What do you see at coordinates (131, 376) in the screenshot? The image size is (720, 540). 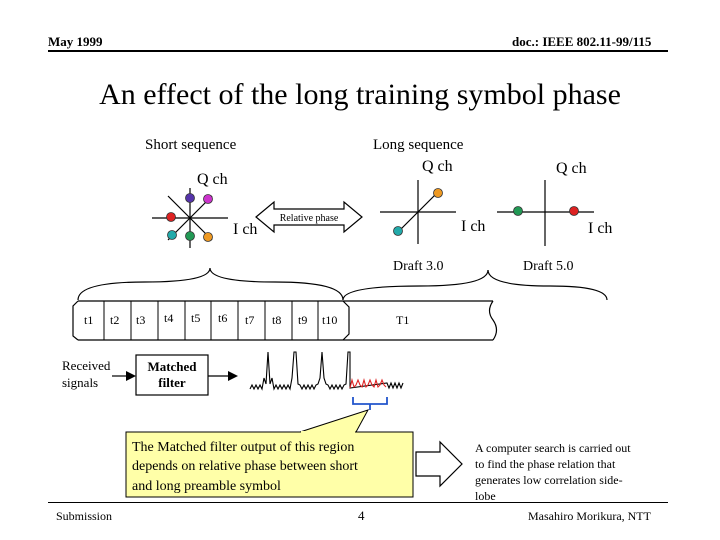 I see `input-arrowhead` at bounding box center [131, 376].